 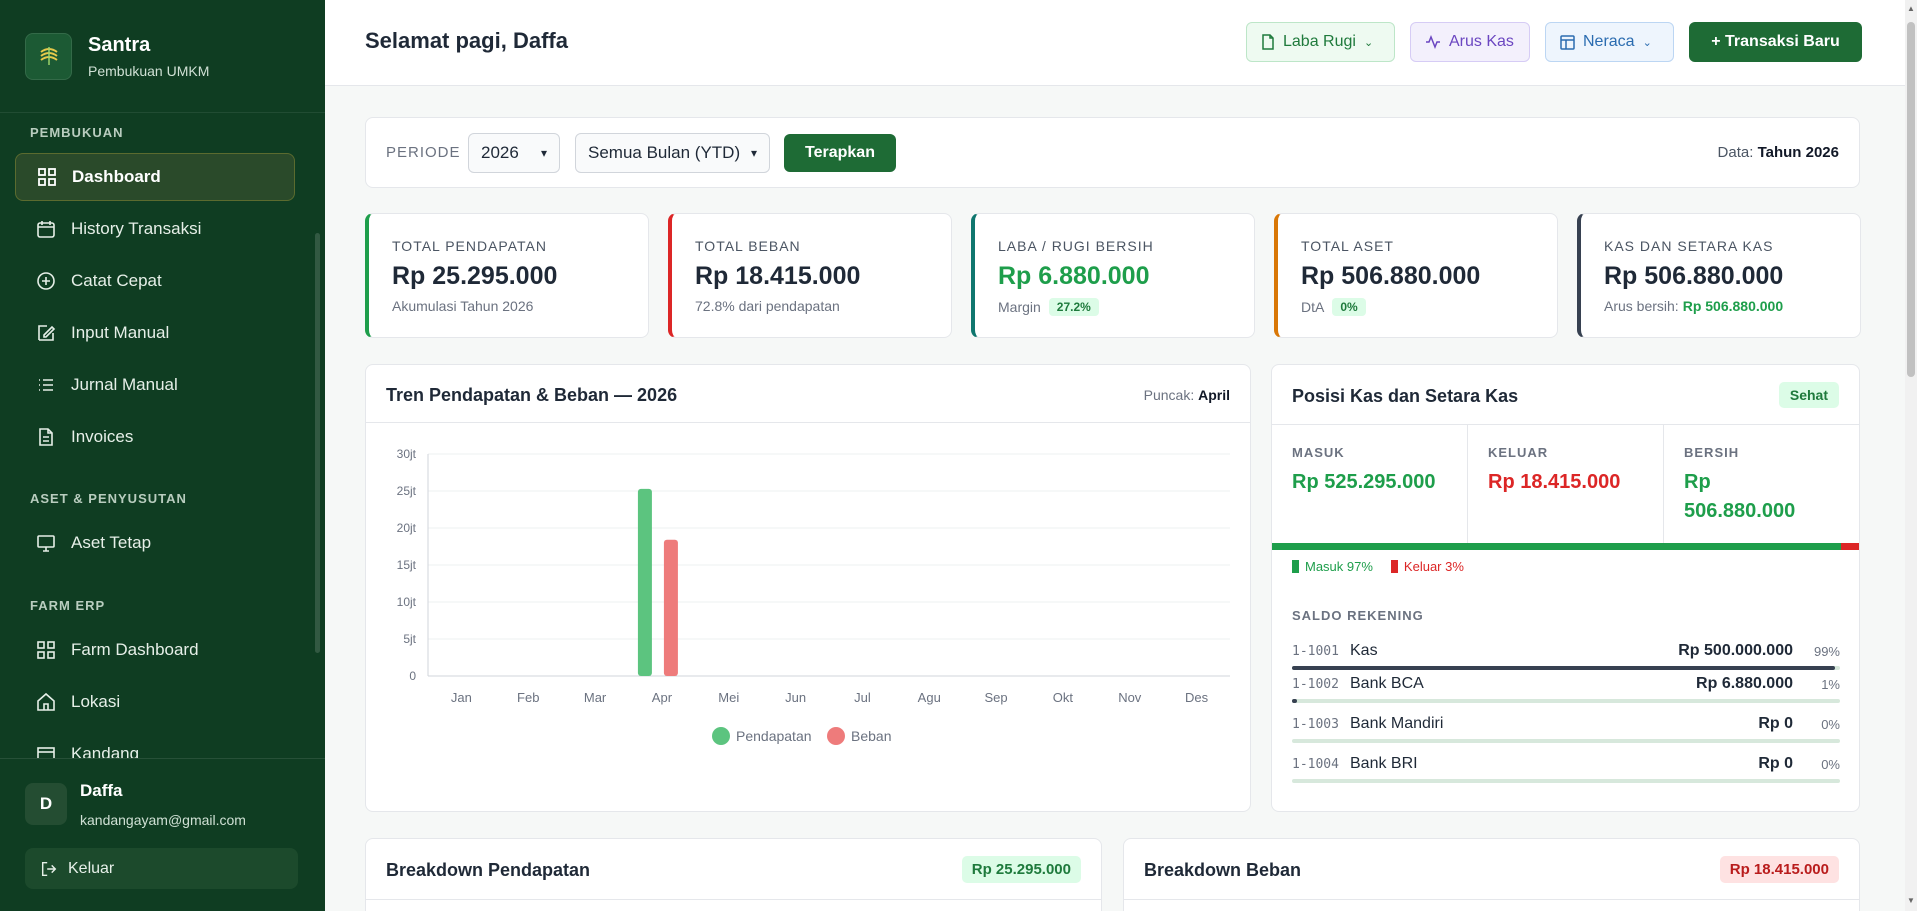 I want to click on account-pct: 1%, so click(x=1830, y=684).